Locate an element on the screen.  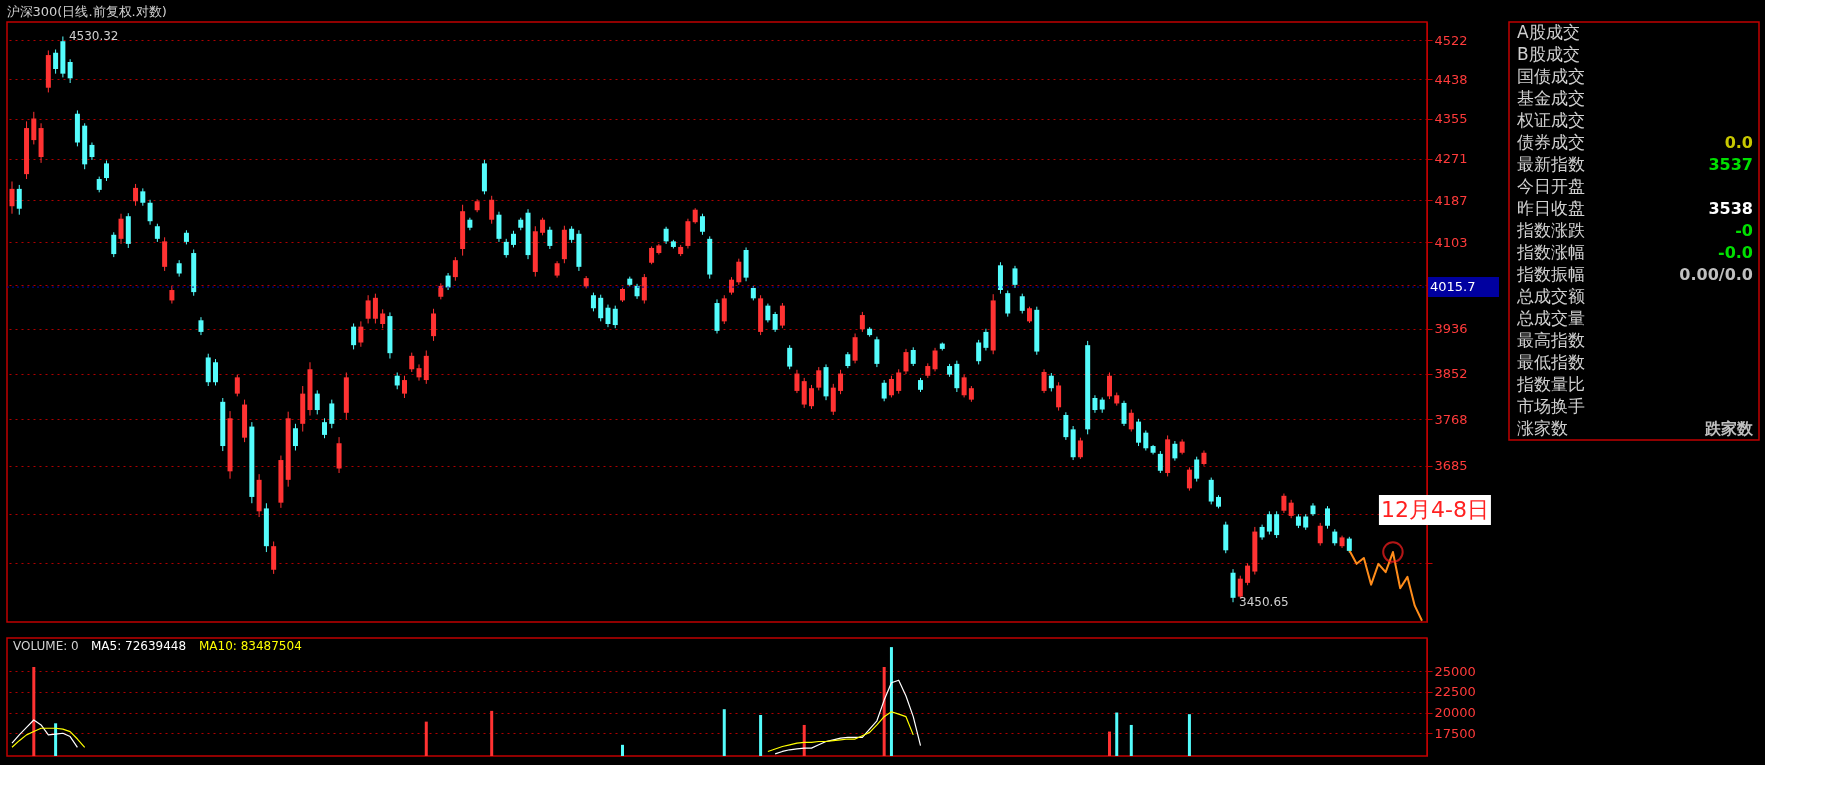
category-label: 指数振幅 is located at coordinates (1550, 274).